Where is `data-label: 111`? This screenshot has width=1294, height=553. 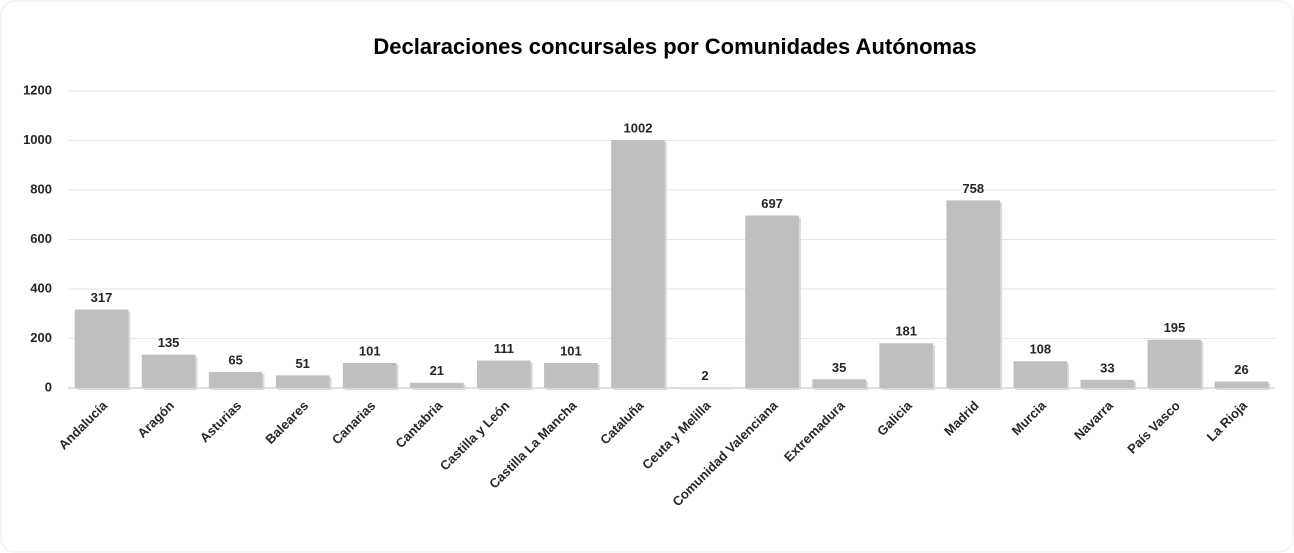 data-label: 111 is located at coordinates (504, 348).